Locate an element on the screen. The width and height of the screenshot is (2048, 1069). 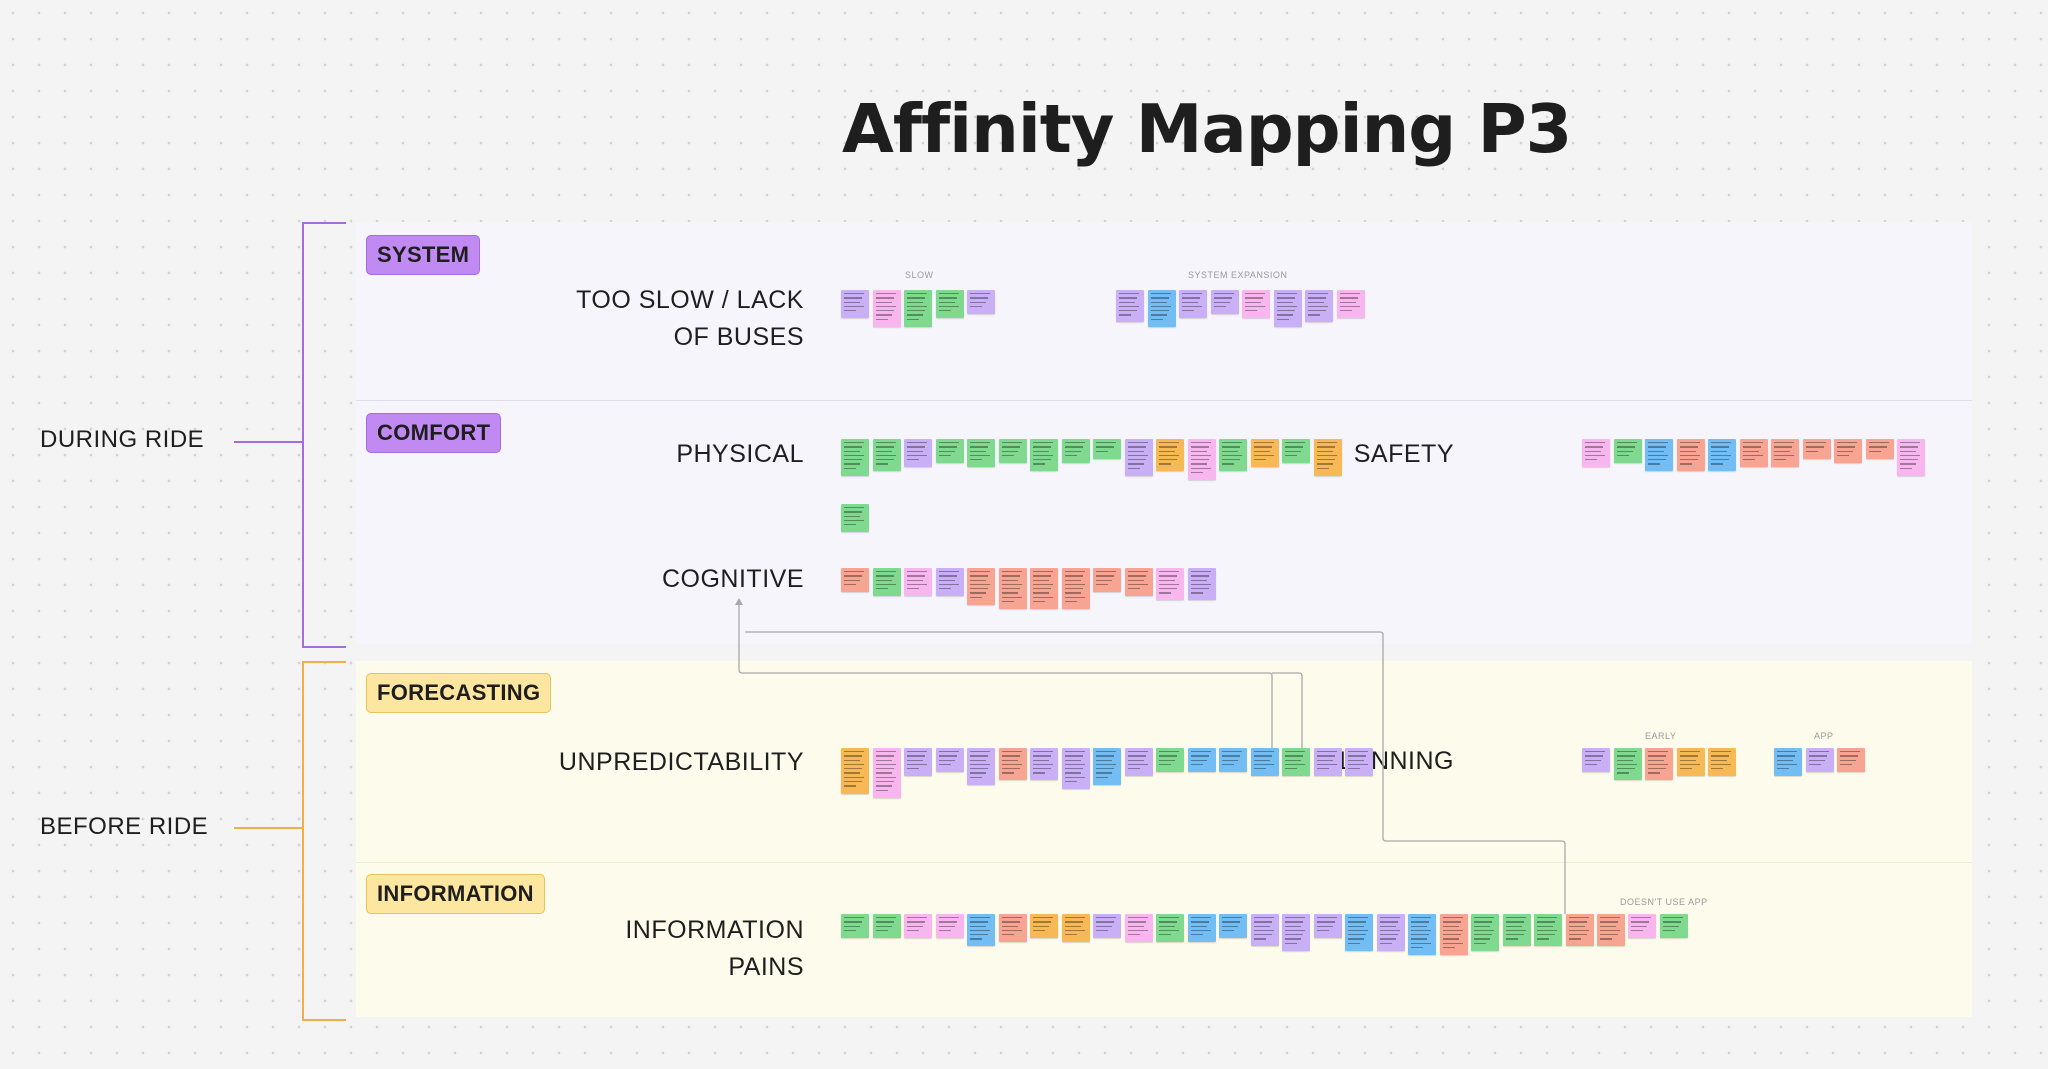
tag-information: INFORMATION is located at coordinates (455, 894).